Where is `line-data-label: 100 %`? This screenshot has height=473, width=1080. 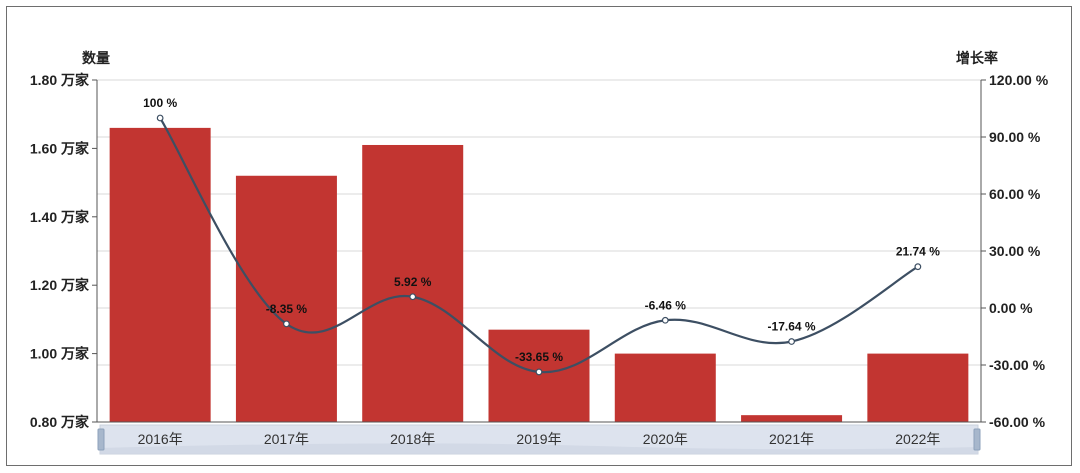
line-data-label: 100 % is located at coordinates (160, 103).